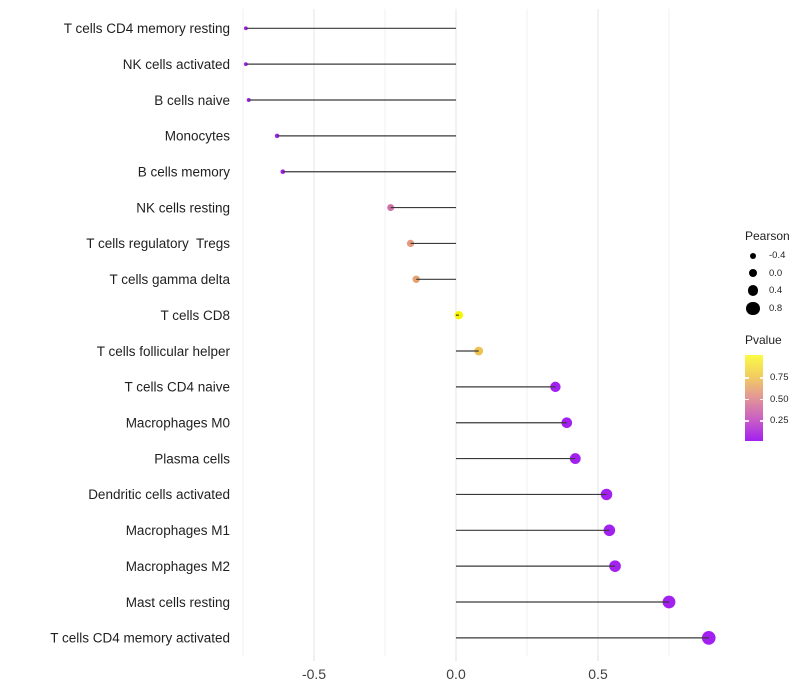 This screenshot has height=700, width=800. Describe the element at coordinates (192, 458) in the screenshot. I see `y-axis-label: Plasma cells` at that location.